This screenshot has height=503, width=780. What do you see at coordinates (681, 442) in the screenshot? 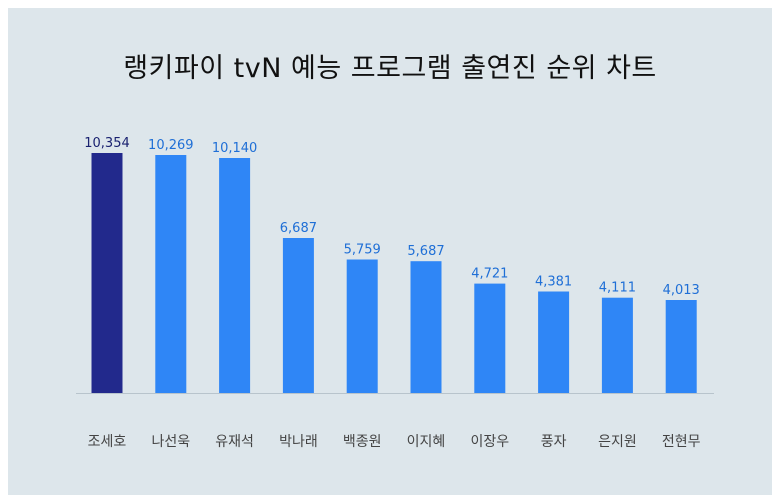
I see `category-label-10: 전현무` at bounding box center [681, 442].